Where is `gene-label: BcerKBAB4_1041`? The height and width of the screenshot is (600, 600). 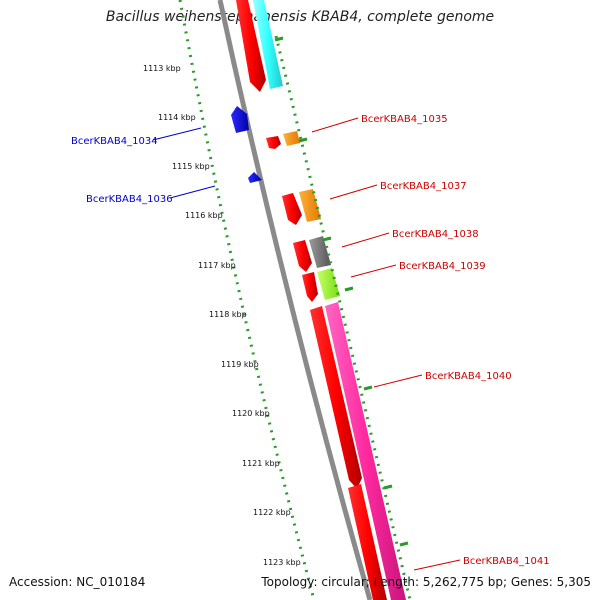
gene-label: BcerKBAB4_1041 is located at coordinates (506, 561).